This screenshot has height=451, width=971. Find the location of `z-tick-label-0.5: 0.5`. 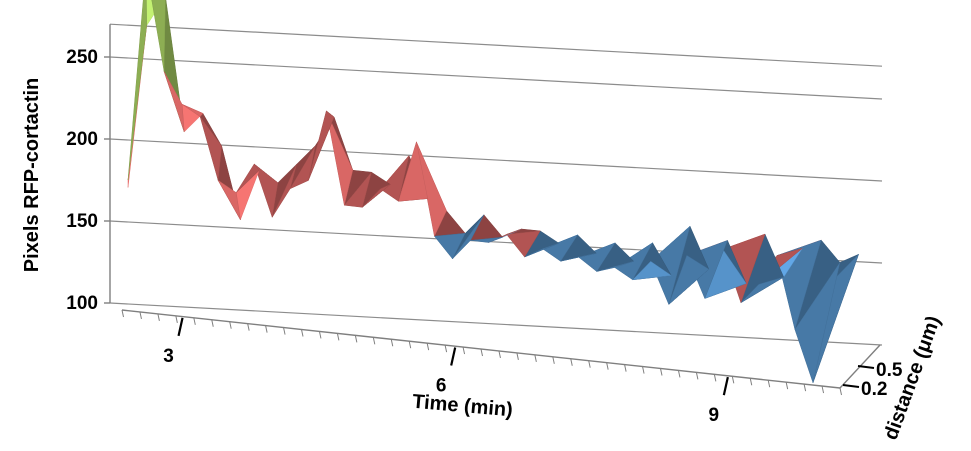

z-tick-label-0.5: 0.5 is located at coordinates (889, 370).